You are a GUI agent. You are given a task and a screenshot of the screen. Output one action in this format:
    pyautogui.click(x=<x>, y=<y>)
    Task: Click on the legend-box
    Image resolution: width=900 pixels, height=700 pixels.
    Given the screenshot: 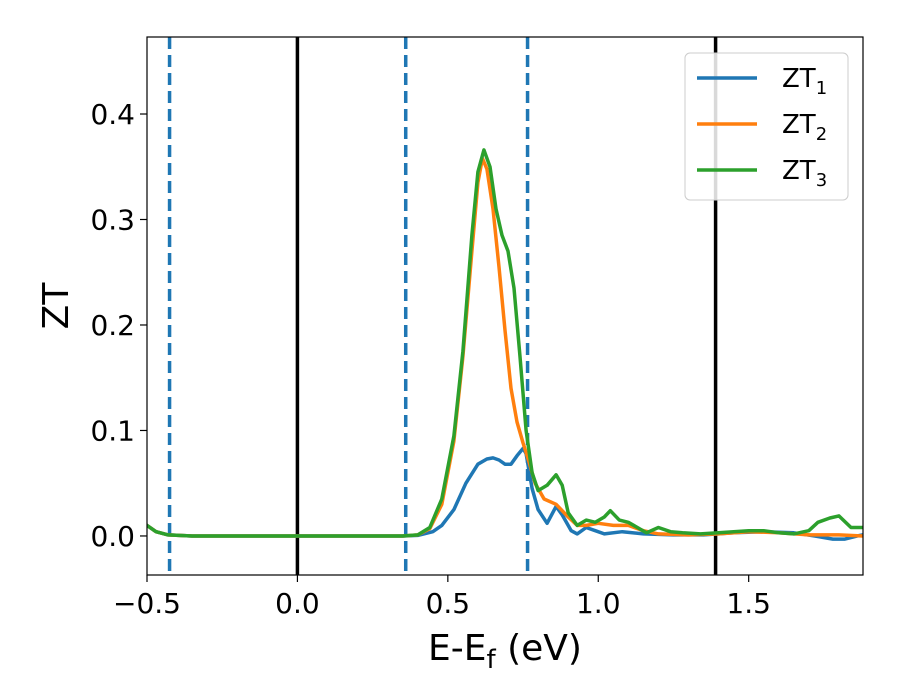 What is the action you would take?
    pyautogui.click(x=766, y=126)
    